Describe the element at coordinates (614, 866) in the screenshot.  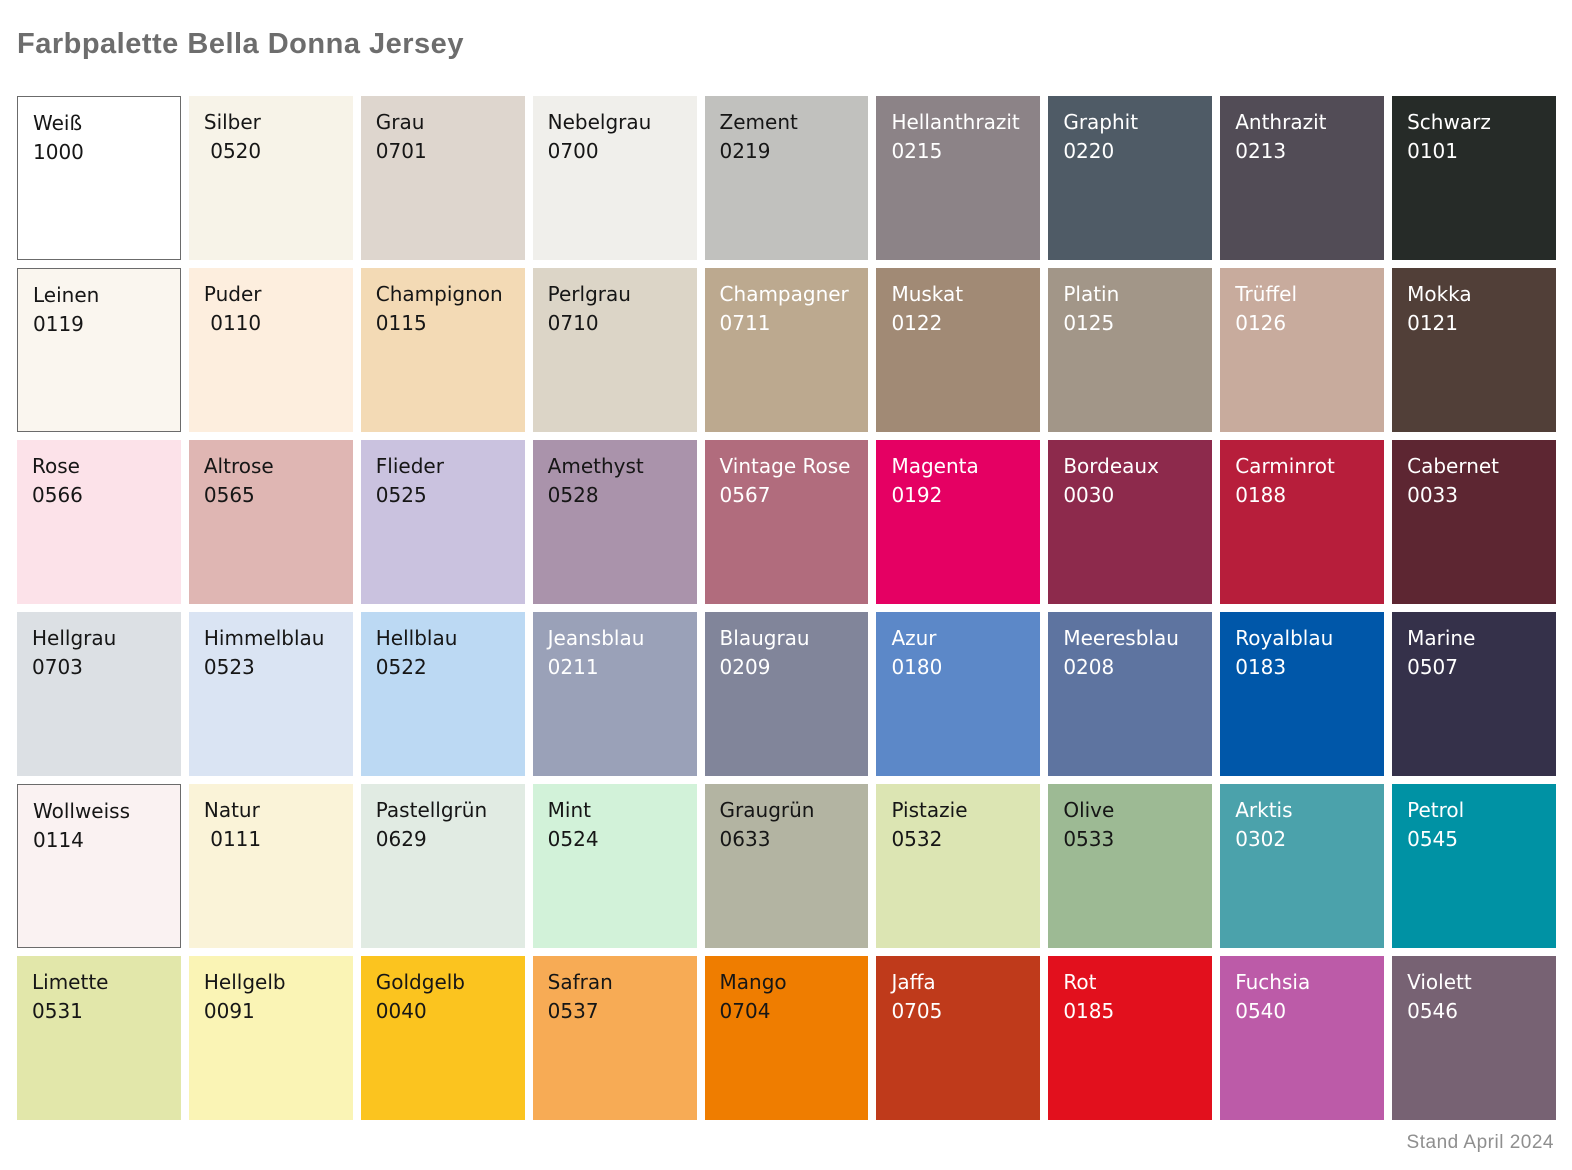
I see `color-swatch-mint: Mint 0524` at that location.